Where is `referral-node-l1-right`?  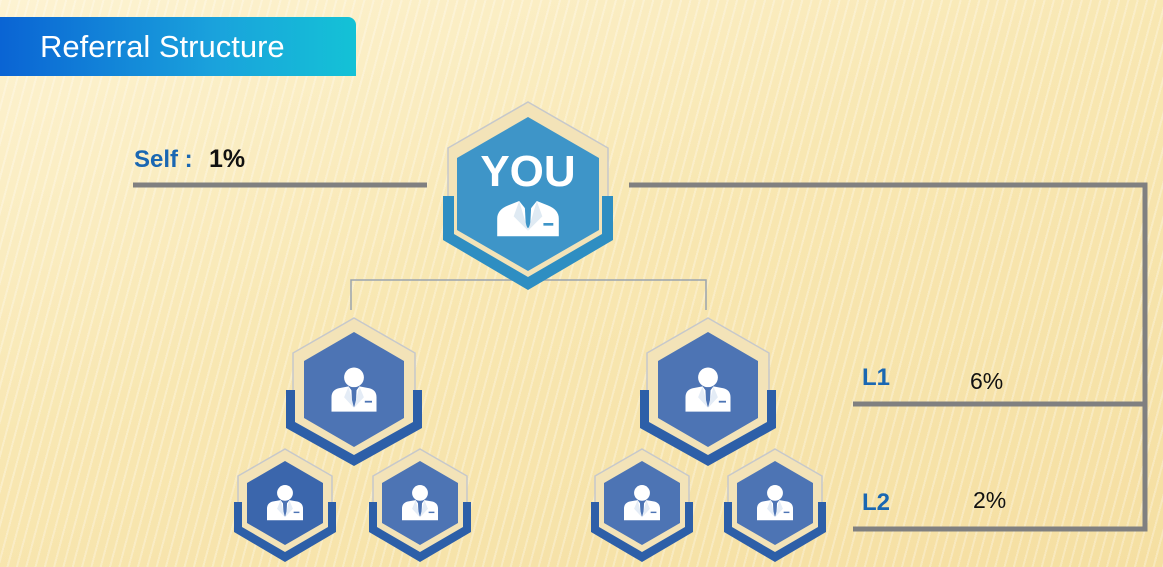 referral-node-l1-right is located at coordinates (708, 391).